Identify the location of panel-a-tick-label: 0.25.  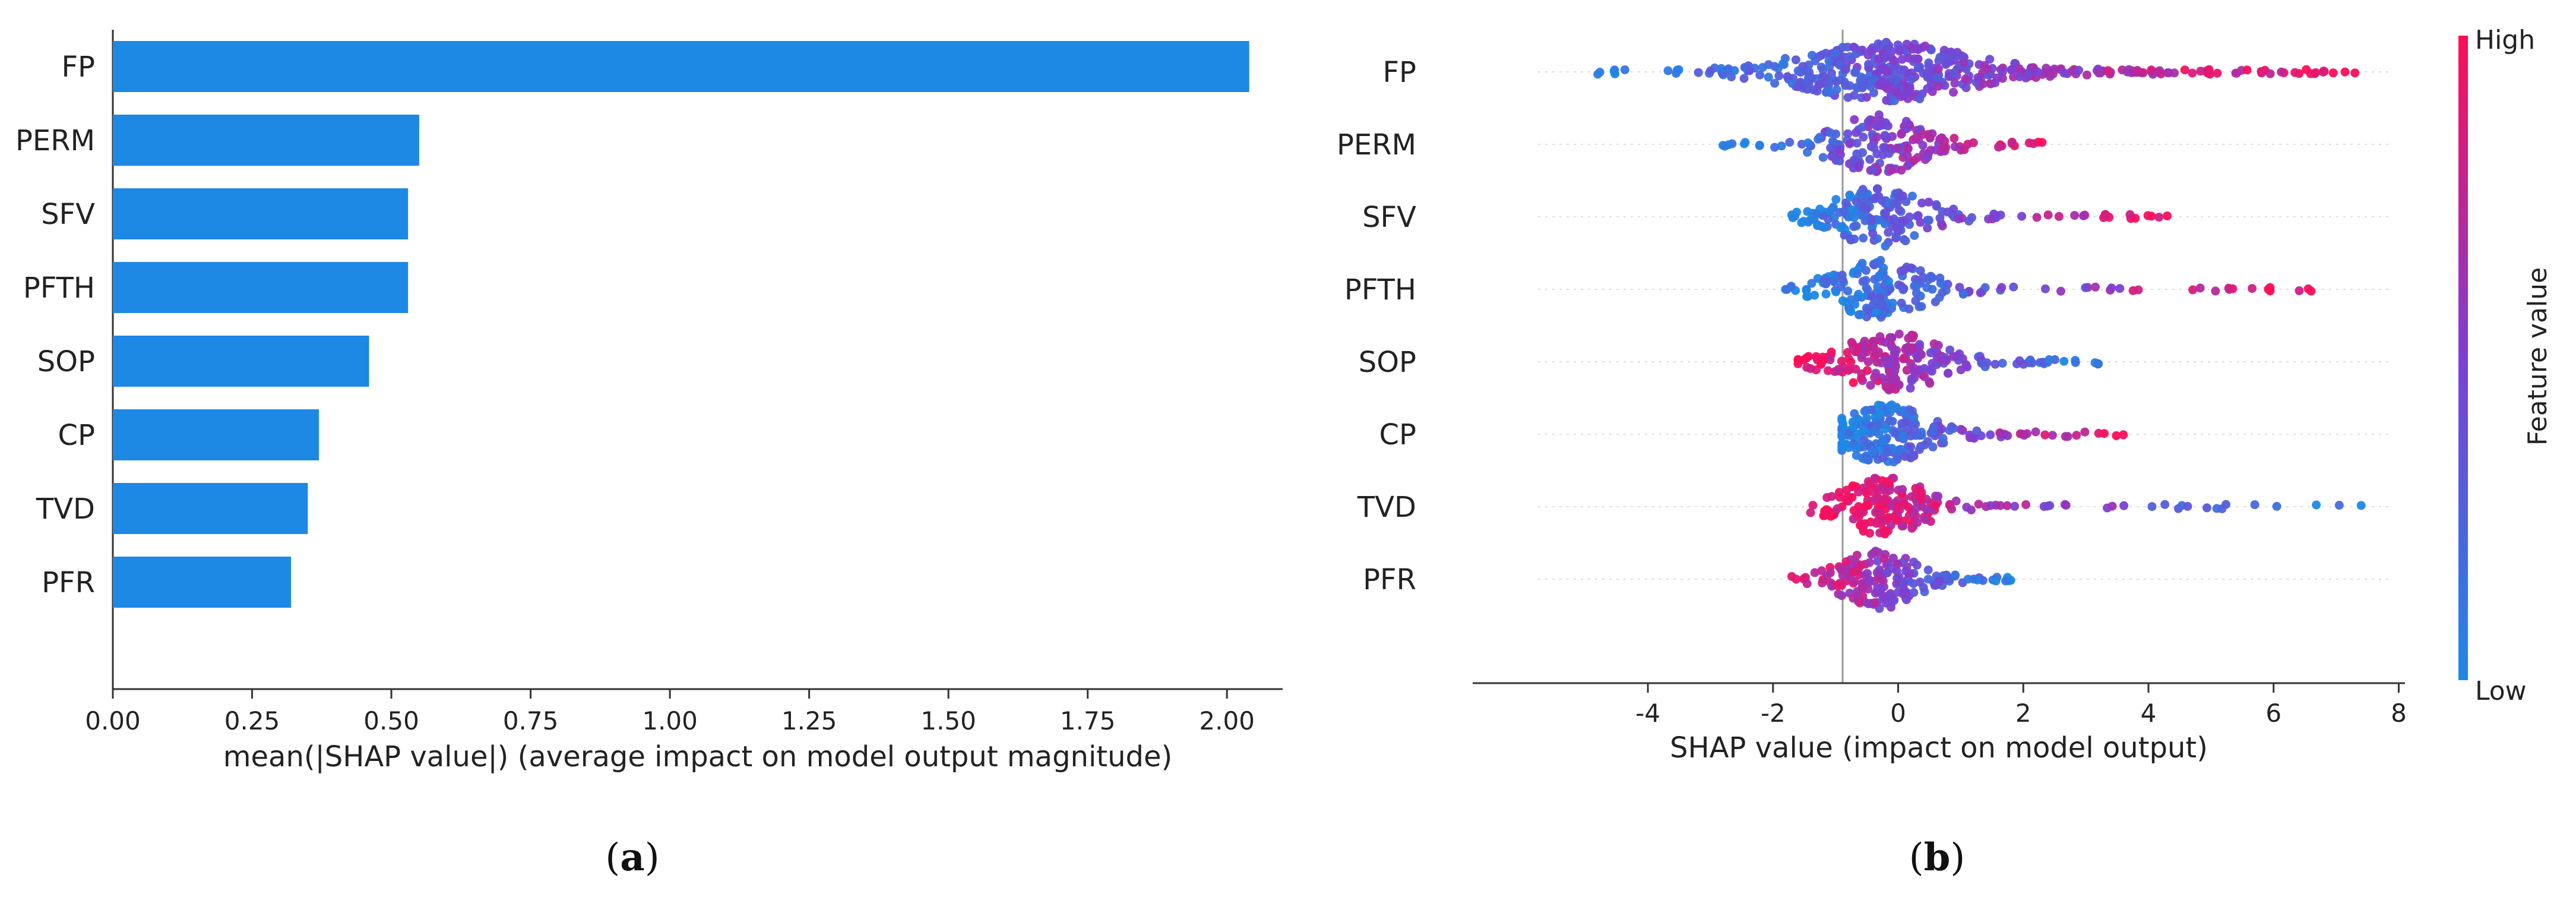
(252, 720).